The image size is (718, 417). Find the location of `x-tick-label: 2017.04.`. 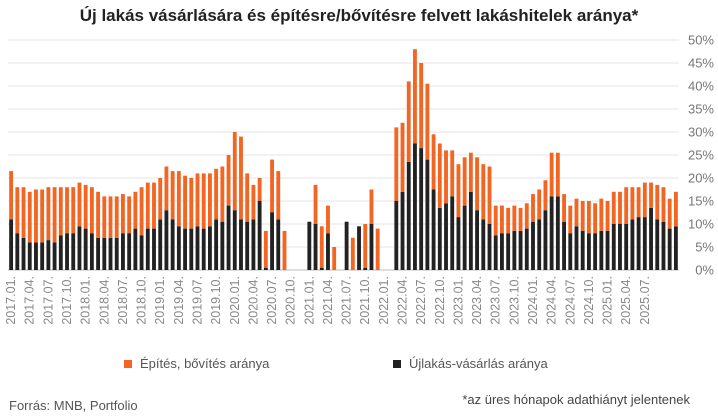

x-tick-label: 2017.04. is located at coordinates (30, 300).